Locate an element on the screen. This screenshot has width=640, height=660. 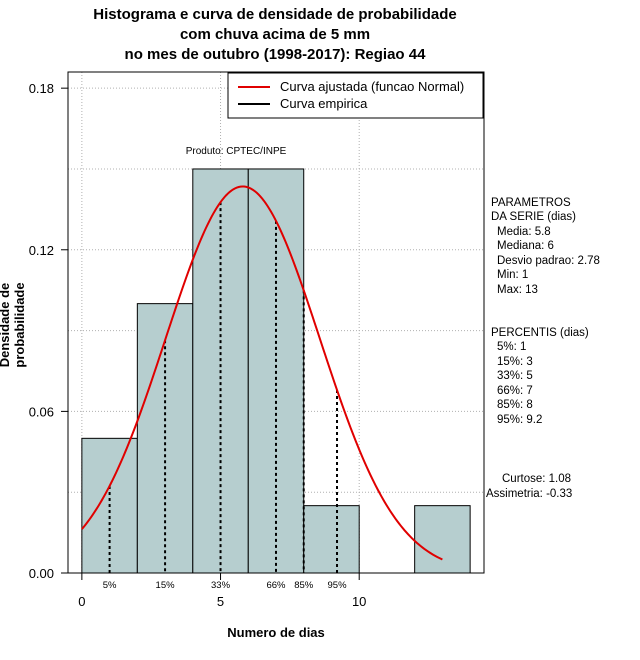
params-header-2: DA SERIE (dias) is located at coordinates (533, 217).